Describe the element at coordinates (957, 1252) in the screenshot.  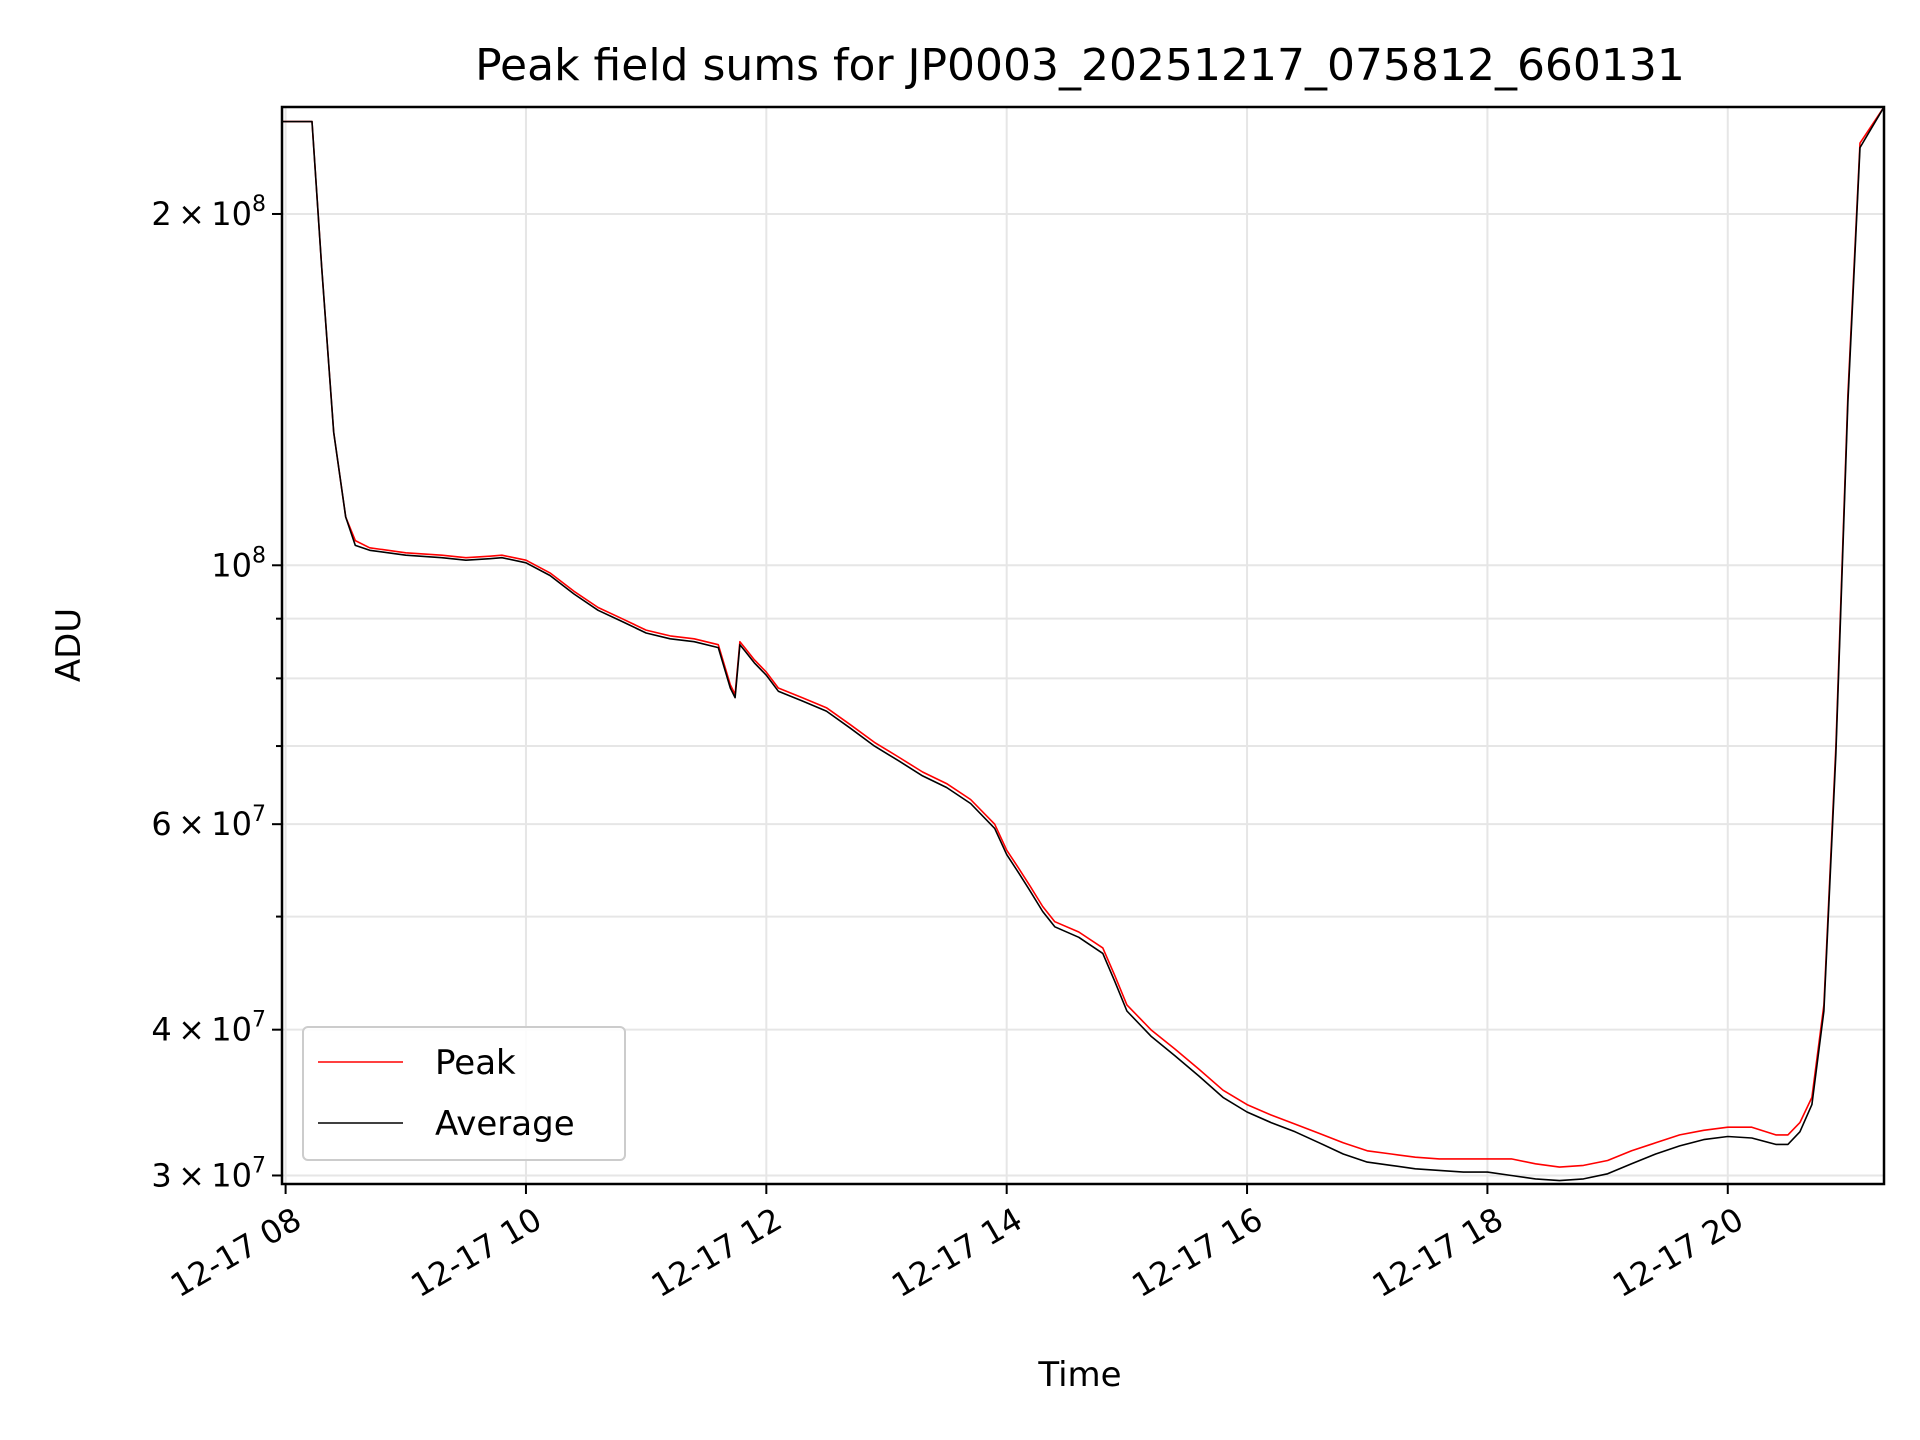
I see `x-tick-label: 12-17 14` at that location.